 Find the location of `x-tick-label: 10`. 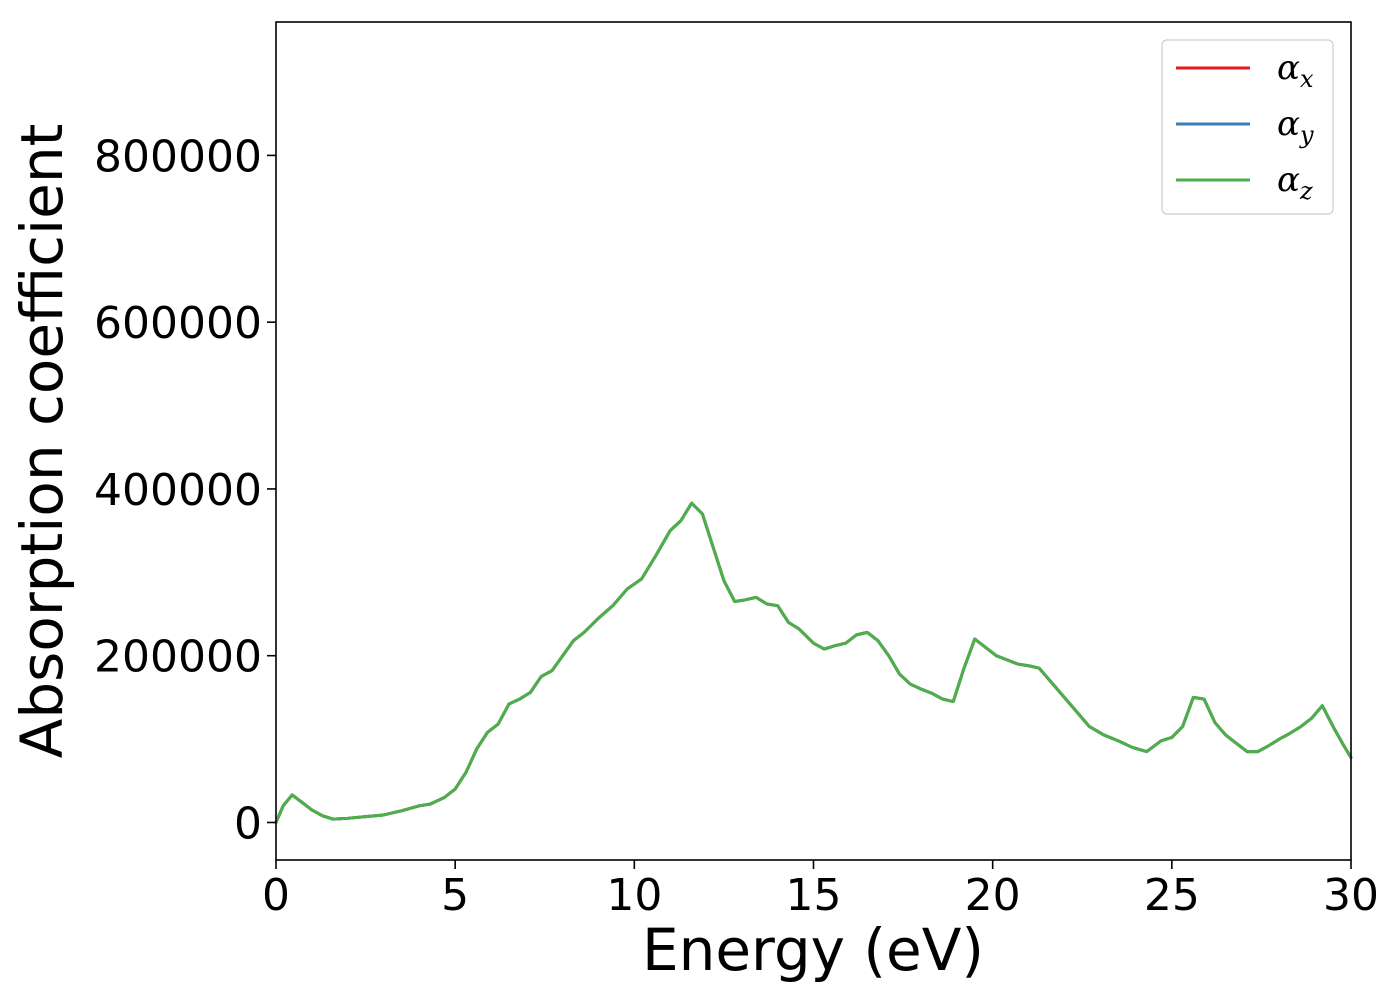

x-tick-label: 10 is located at coordinates (634, 895).